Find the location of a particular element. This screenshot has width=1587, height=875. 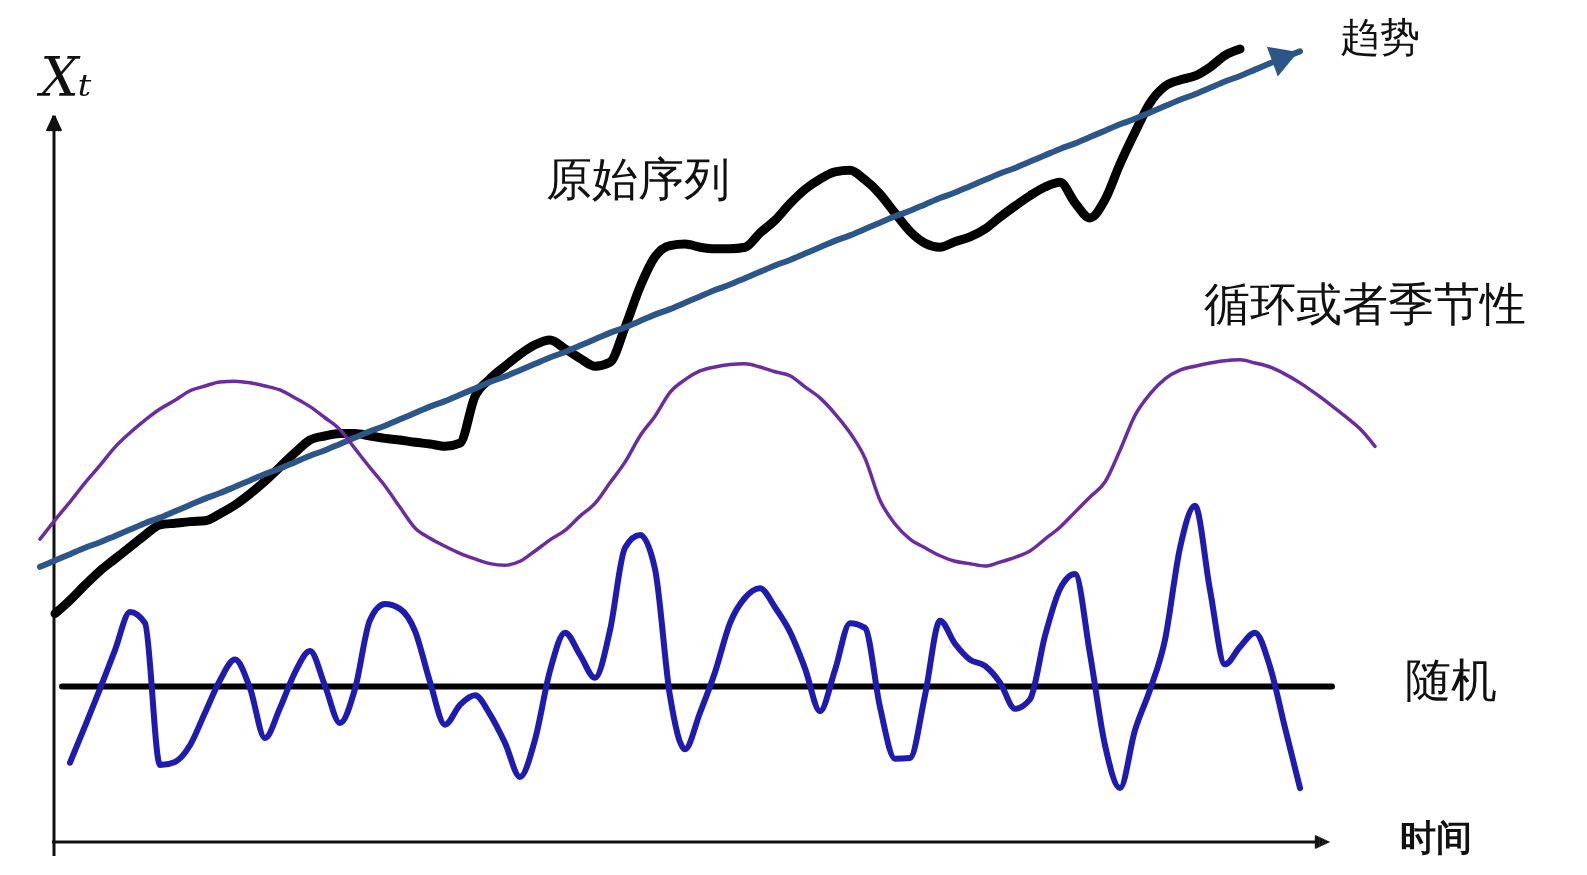

series-label: 趋势 is located at coordinates (1380, 37).